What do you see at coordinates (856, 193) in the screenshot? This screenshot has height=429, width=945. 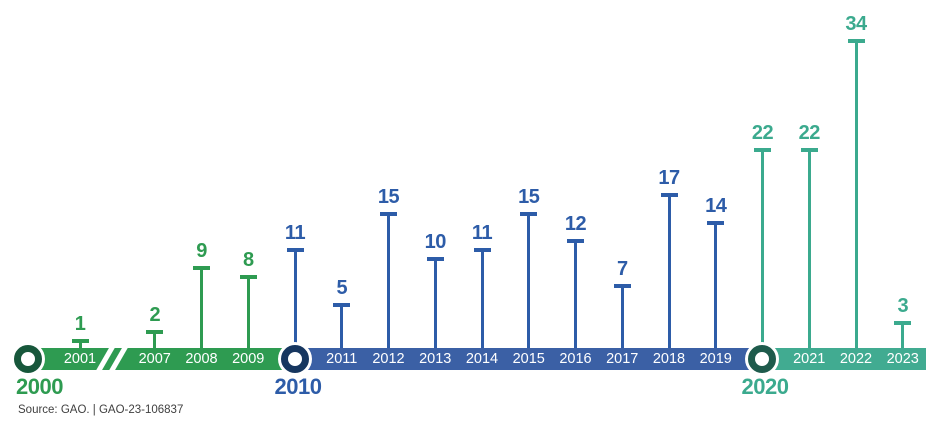 I see `stem-2022` at bounding box center [856, 193].